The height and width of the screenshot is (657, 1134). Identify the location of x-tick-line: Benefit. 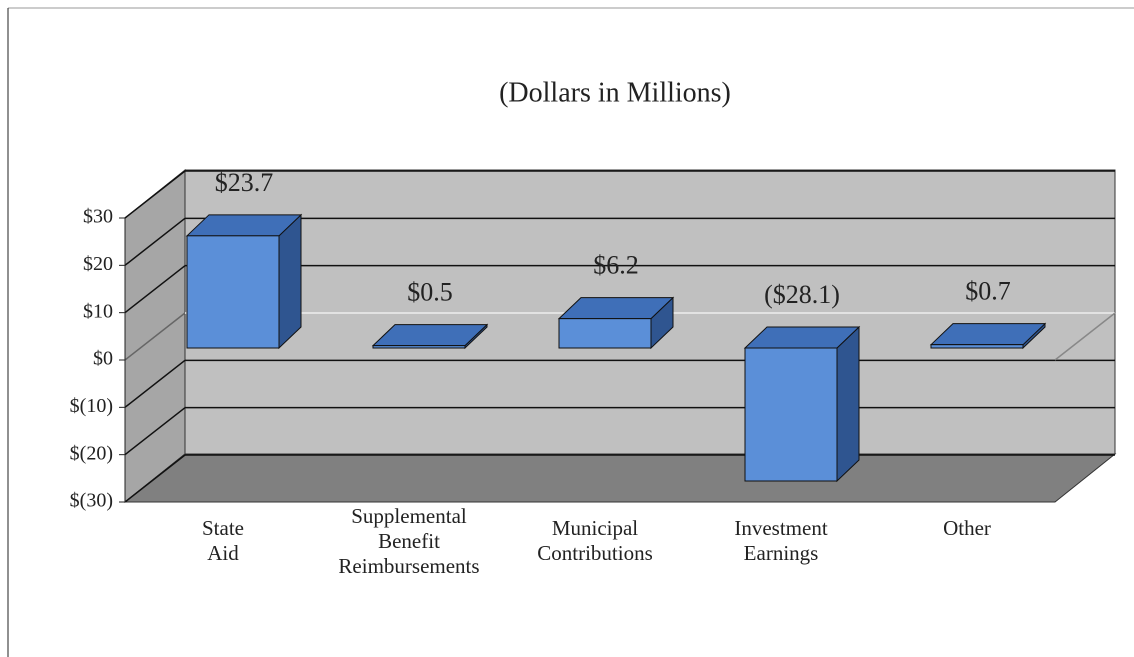
(409, 541).